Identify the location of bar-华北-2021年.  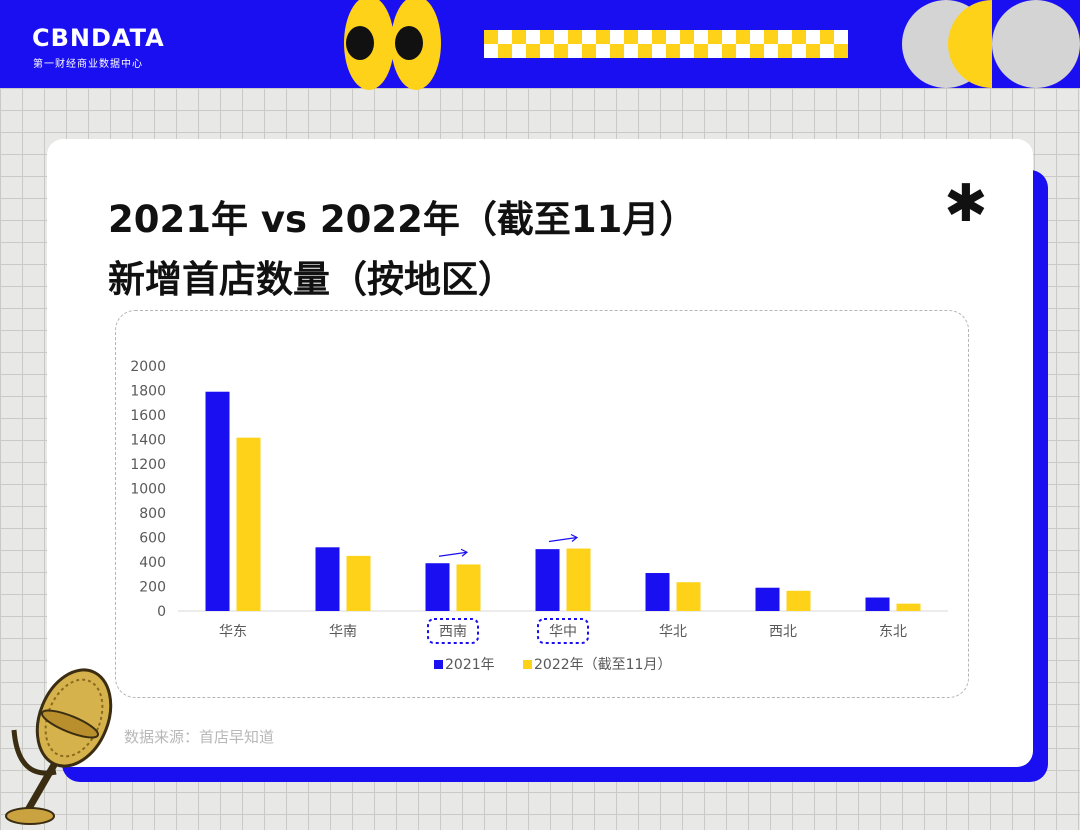
(657, 592).